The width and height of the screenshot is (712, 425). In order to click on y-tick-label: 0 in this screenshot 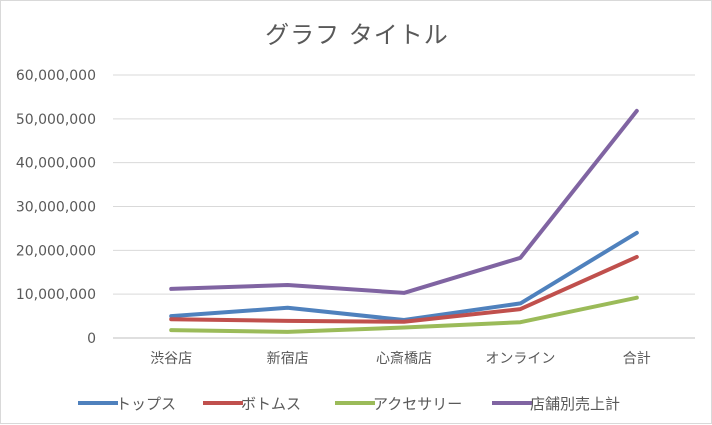, I will do `click(91, 339)`.